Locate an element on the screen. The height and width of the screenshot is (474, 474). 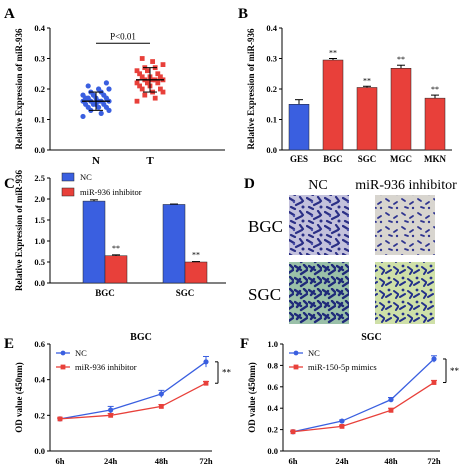
panel-b-ylabel: Relative Expression of miR-936 is located at coordinates (251, 89).